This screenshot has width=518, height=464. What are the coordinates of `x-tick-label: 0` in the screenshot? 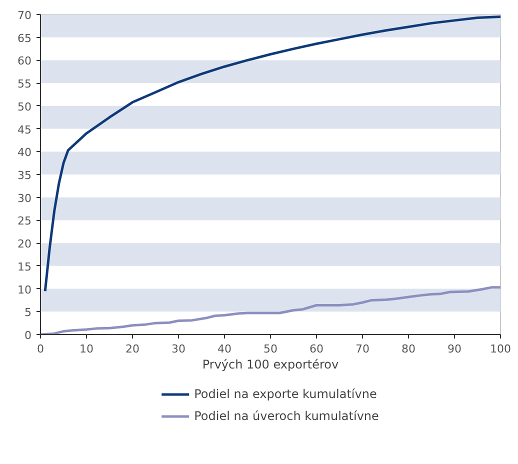 It's located at (40, 349).